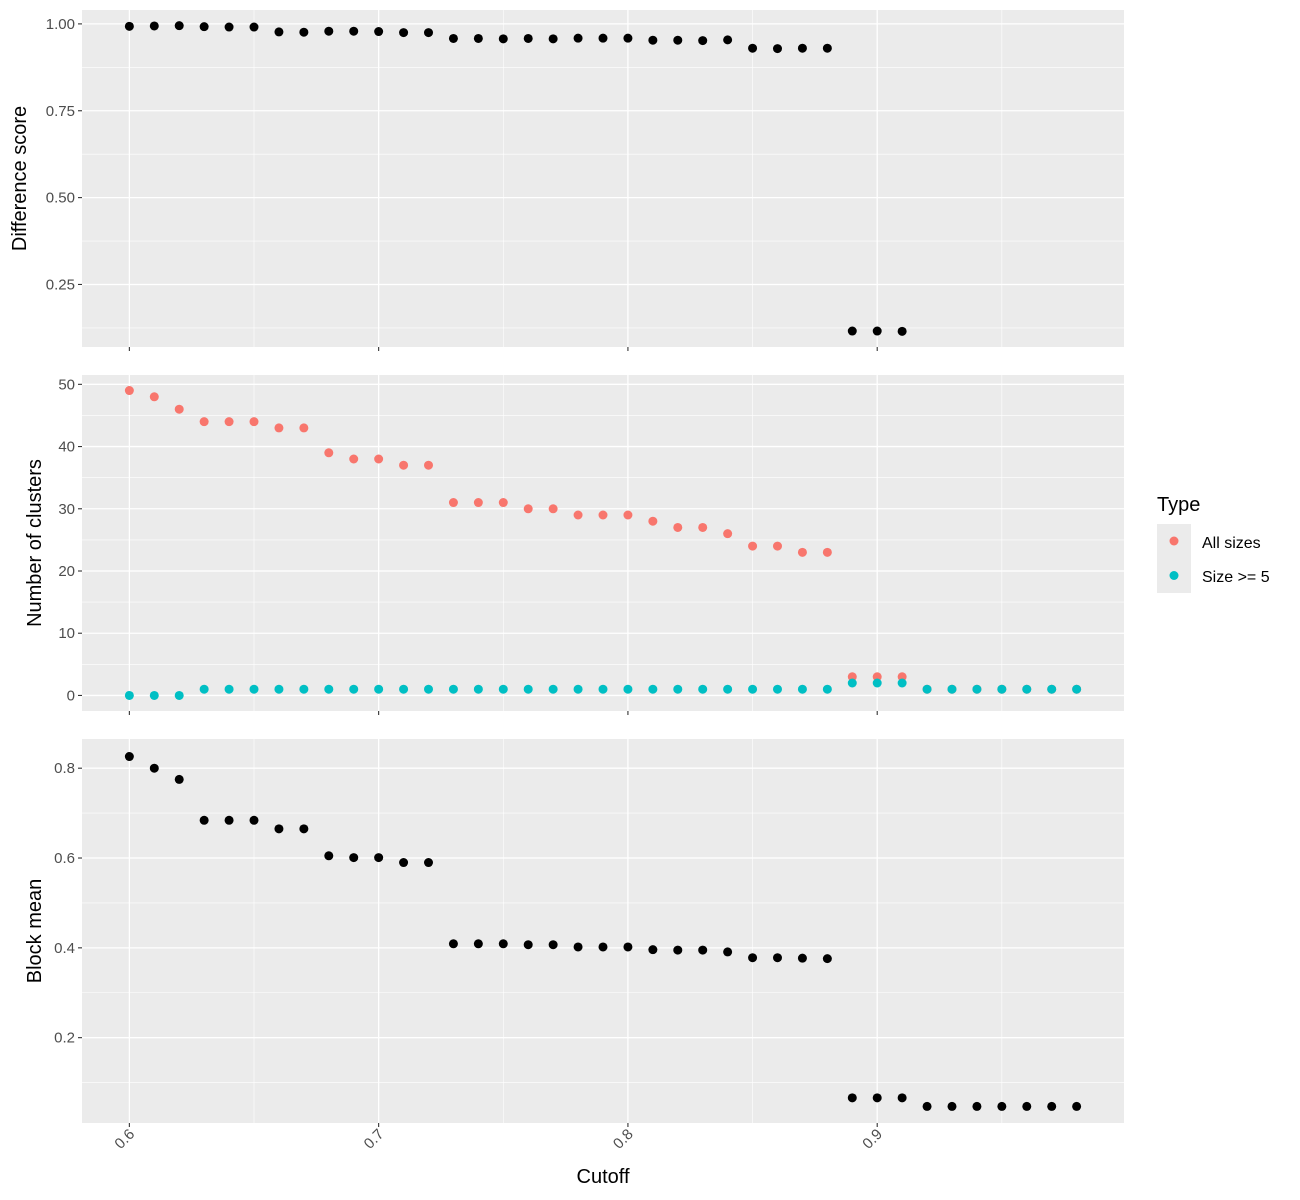 The image size is (1300, 1200). Describe the element at coordinates (374, 1139) in the screenshot. I see `x-tick-label: 0.7` at that location.